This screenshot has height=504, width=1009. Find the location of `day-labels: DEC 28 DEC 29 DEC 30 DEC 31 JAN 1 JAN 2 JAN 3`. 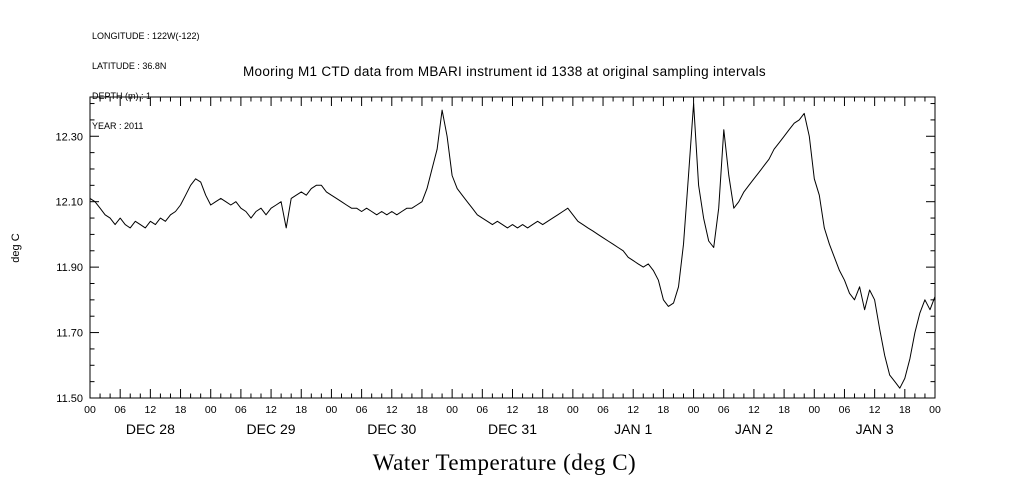

day-labels: DEC 28 DEC 29 DEC 30 DEC 31 JAN 1 JAN 2 JAN 3 is located at coordinates (510, 429).